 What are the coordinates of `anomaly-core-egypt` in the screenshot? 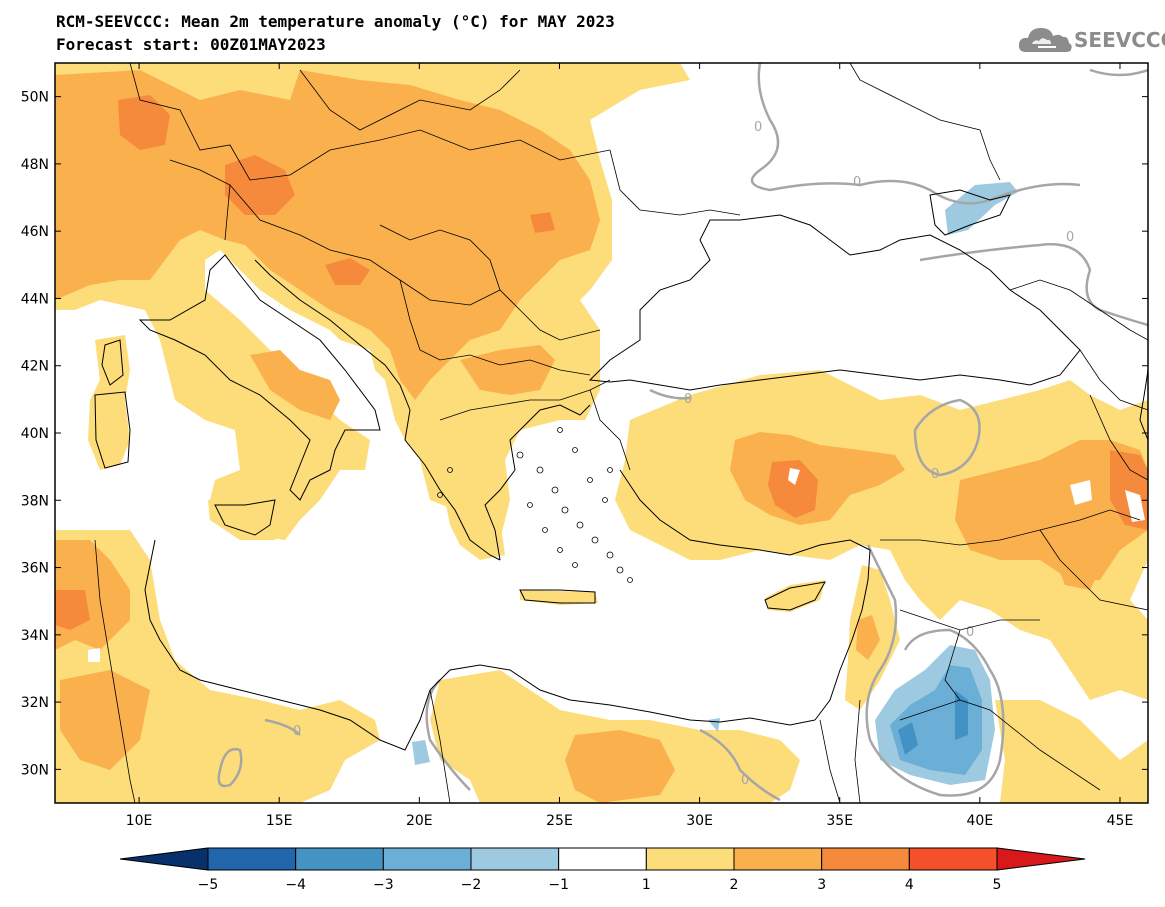 It's located at (620, 766).